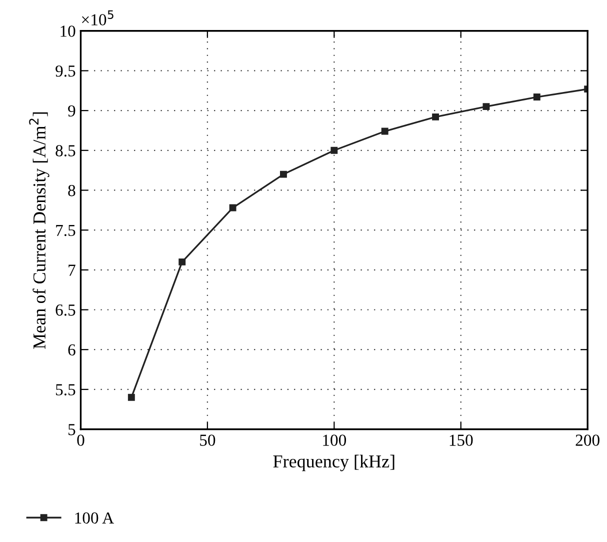 Image resolution: width=607 pixels, height=542 pixels. Describe the element at coordinates (66, 230) in the screenshot. I see `y-tick-label: 7.5` at that location.